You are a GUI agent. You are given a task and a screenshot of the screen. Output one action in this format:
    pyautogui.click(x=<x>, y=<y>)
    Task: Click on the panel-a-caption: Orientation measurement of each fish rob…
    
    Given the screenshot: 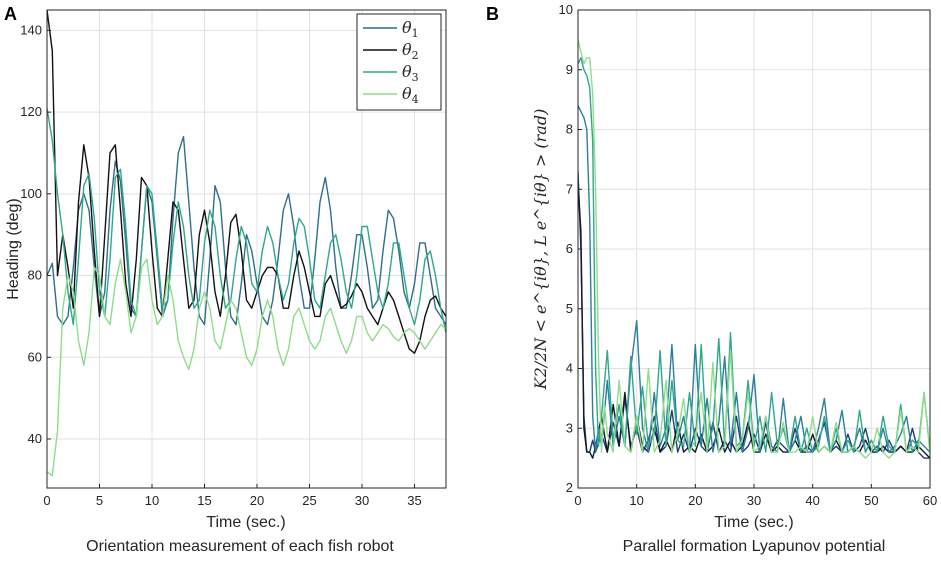 What is the action you would take?
    pyautogui.click(x=240, y=546)
    